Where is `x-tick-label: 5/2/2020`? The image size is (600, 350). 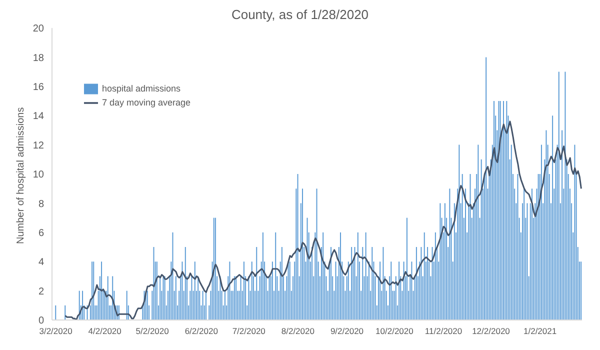 x-tick-label: 5/2/2020 is located at coordinates (153, 331).